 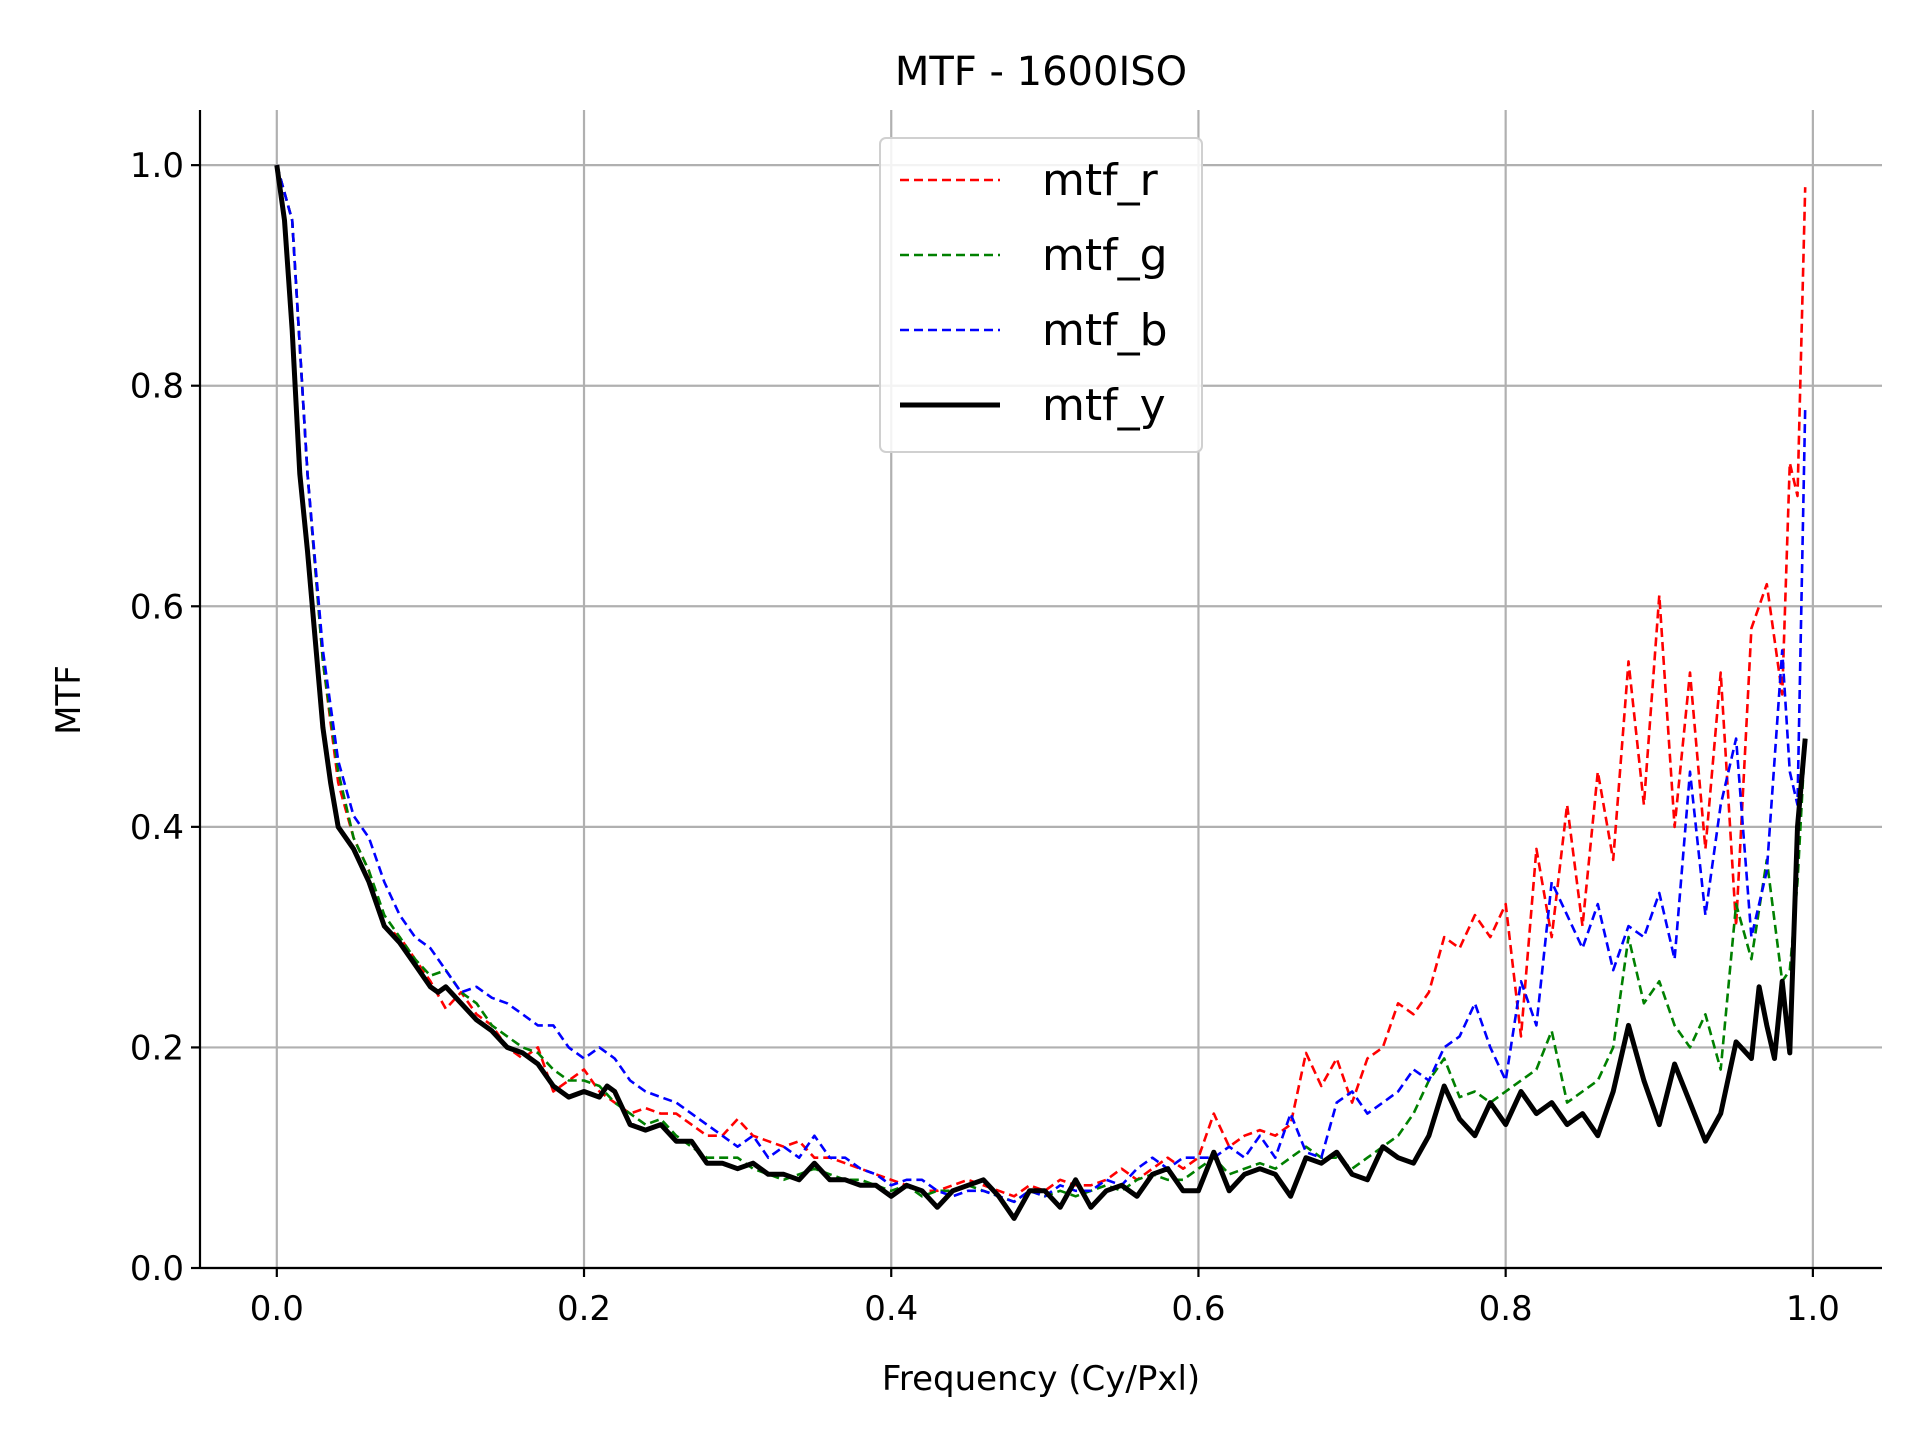 I want to click on x-tick-label: 0.2, so click(x=584, y=1309).